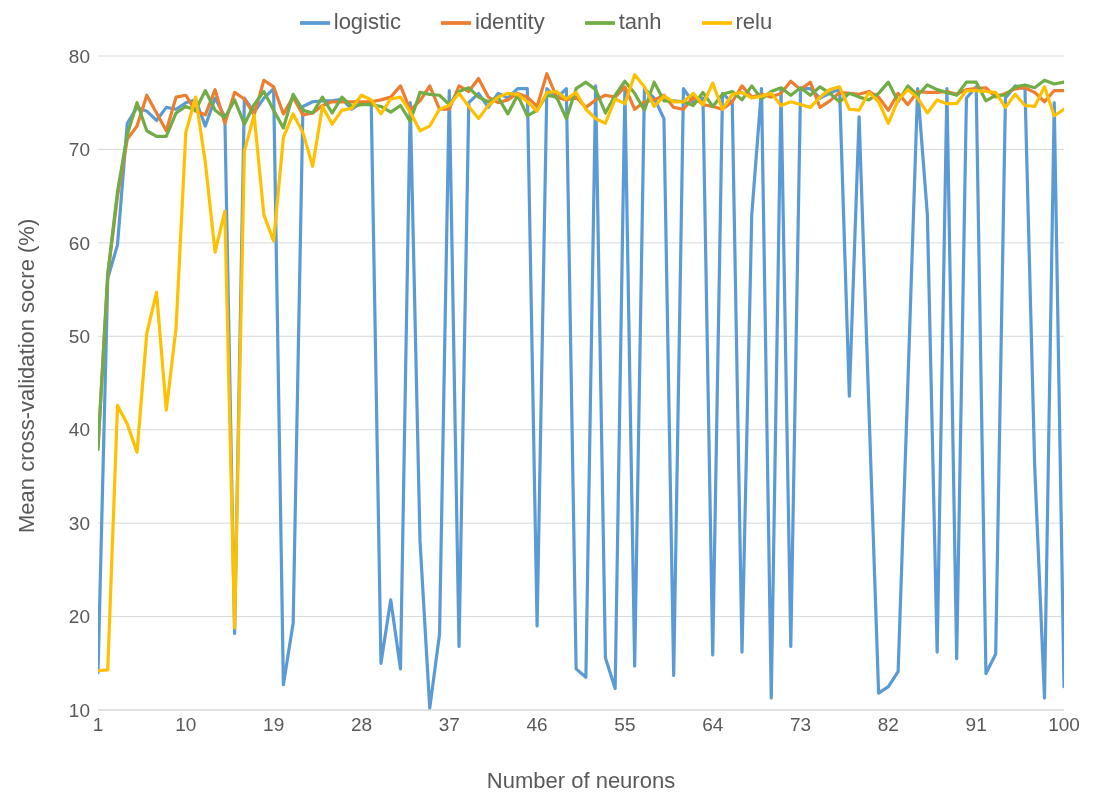 The width and height of the screenshot is (1094, 808). What do you see at coordinates (79, 243) in the screenshot?
I see `y-tick-label: 60` at bounding box center [79, 243].